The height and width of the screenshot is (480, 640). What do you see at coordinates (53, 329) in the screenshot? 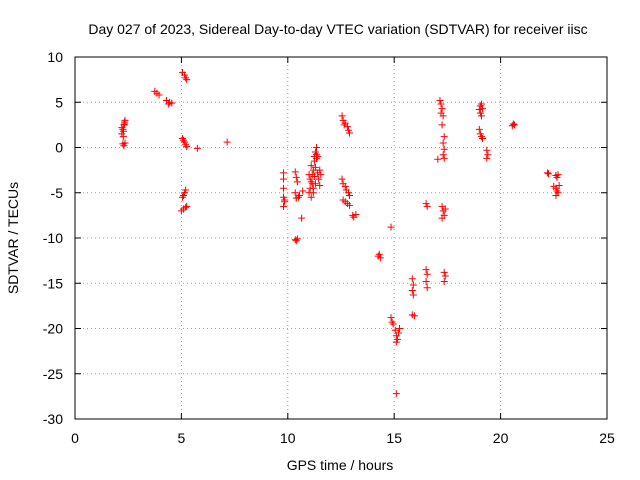
I see `y-tick-label: -20` at bounding box center [53, 329].